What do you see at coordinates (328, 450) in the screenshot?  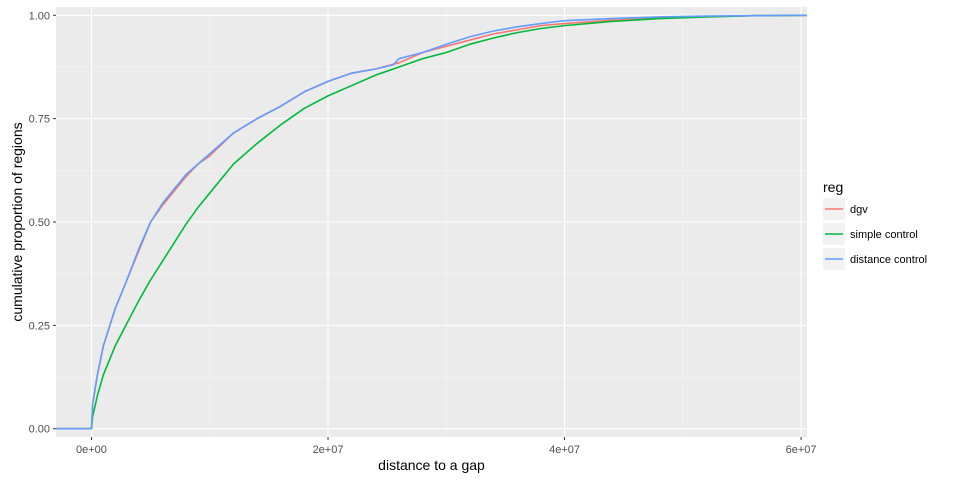 I see `x-tick-label: 2e+07` at bounding box center [328, 450].